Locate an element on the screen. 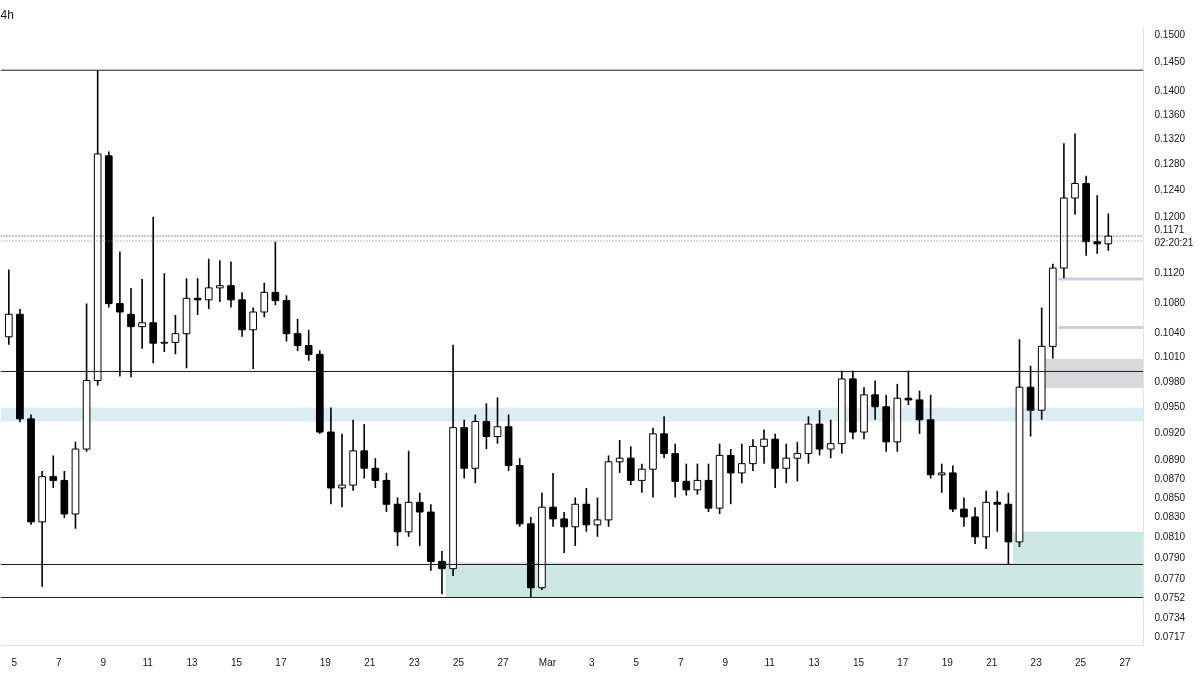 The height and width of the screenshot is (675, 1200). y-tick-label: 0.0790 is located at coordinates (1170, 557).